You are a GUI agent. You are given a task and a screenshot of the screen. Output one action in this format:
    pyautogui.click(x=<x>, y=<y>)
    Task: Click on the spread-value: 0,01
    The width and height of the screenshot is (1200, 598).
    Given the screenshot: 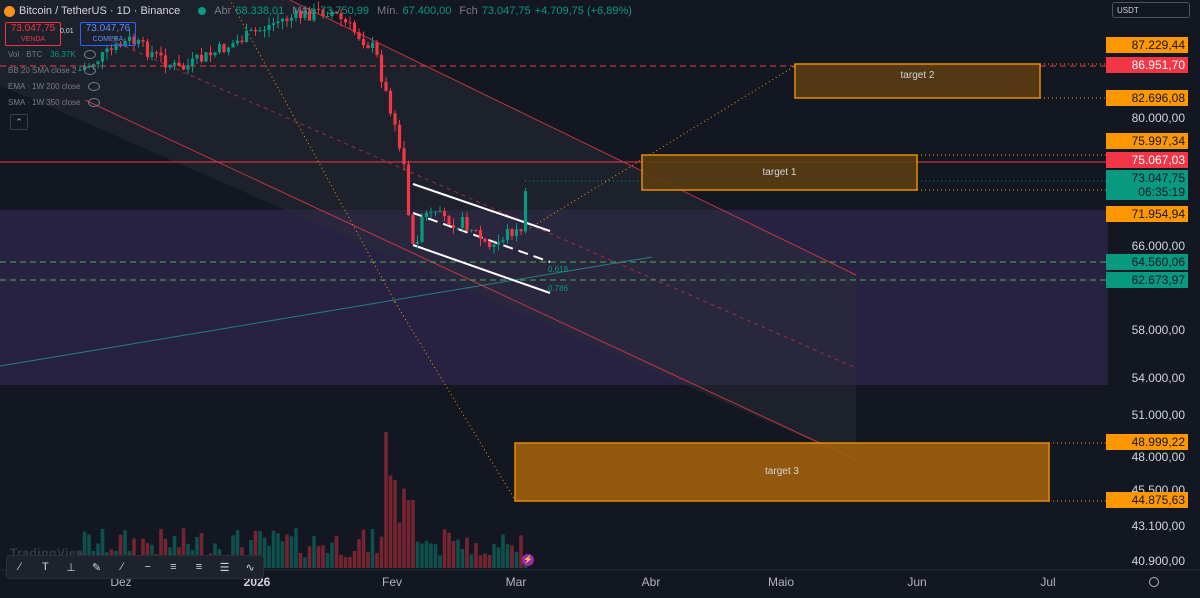 What is the action you would take?
    pyautogui.click(x=67, y=31)
    